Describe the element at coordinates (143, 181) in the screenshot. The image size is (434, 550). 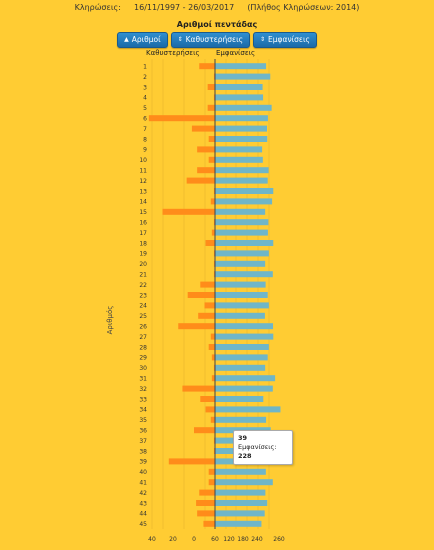
I see `category-label: 12` at that location.